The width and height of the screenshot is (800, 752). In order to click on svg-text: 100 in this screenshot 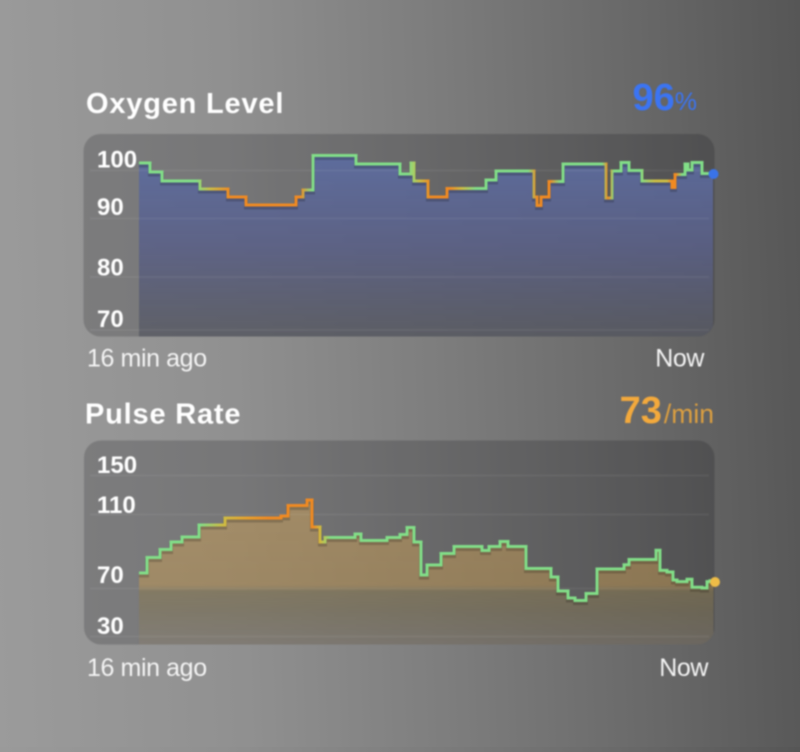, I will do `click(117, 159)`.